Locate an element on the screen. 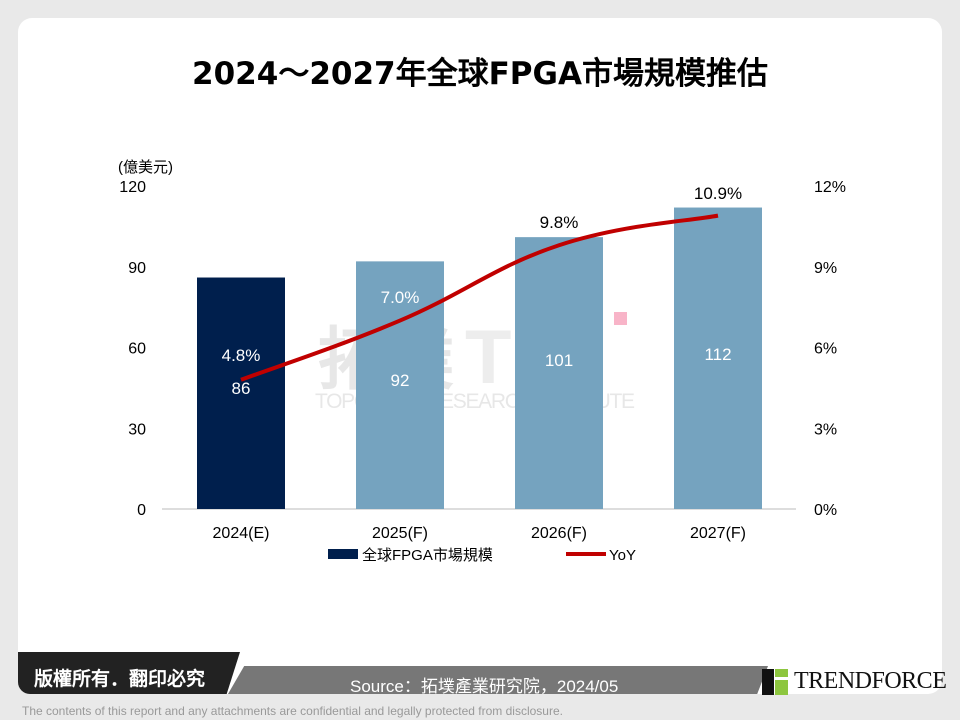 The width and height of the screenshot is (960, 720). bar-2026(F) is located at coordinates (559, 373).